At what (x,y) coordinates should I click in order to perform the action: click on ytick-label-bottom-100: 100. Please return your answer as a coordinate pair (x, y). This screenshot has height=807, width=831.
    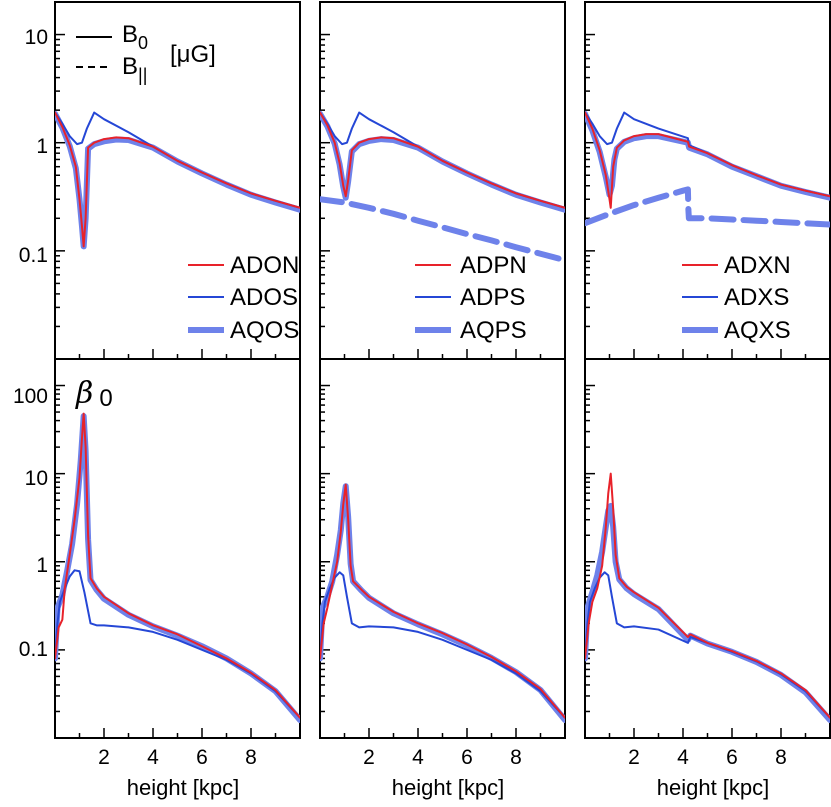
    Looking at the image, I should click on (30, 396).